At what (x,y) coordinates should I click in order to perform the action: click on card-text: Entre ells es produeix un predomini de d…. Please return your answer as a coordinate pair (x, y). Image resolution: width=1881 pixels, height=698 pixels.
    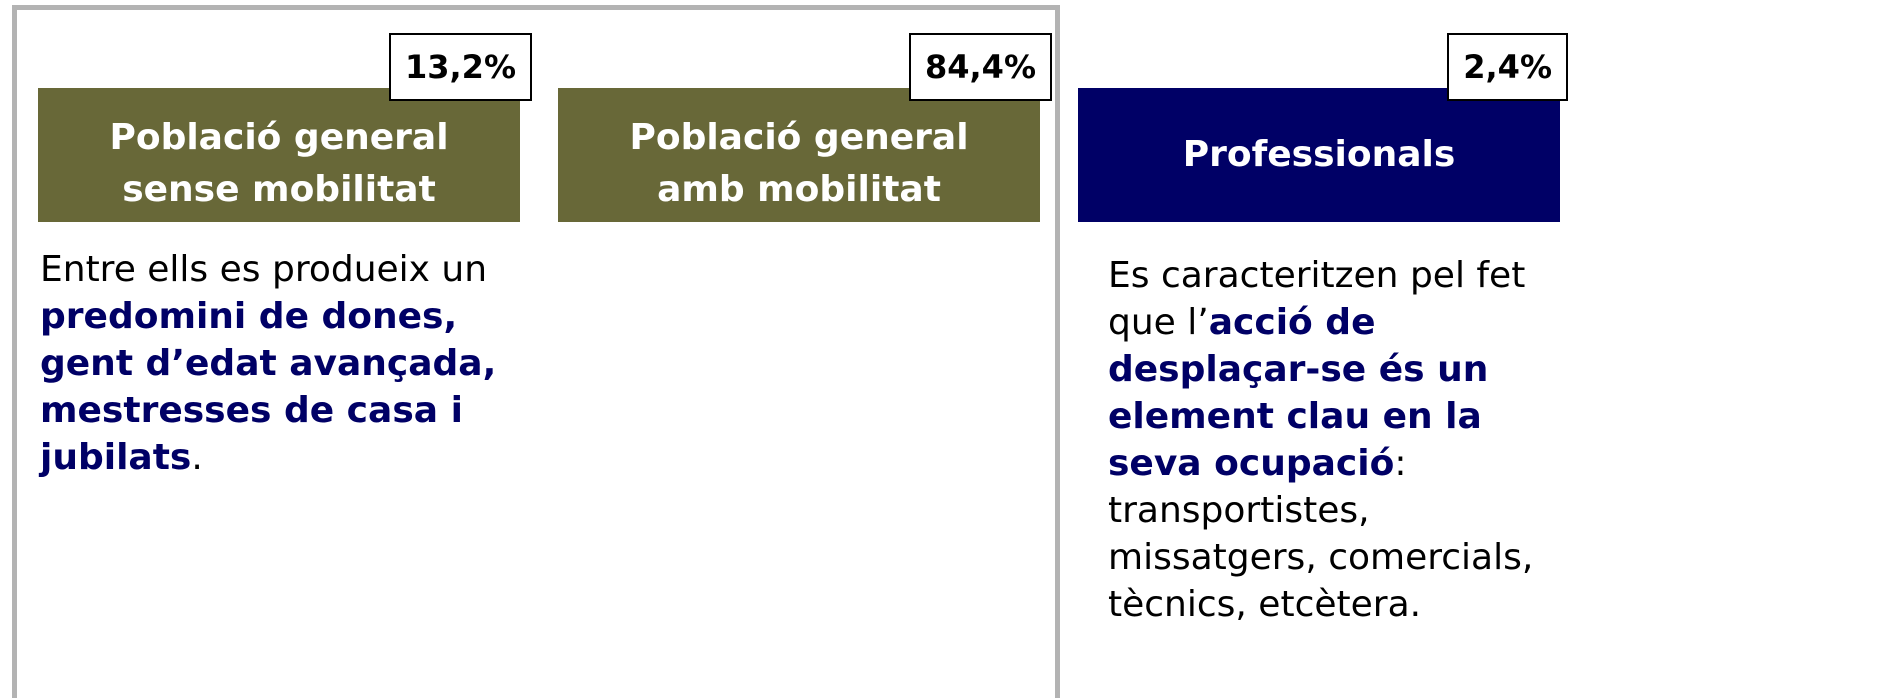
    Looking at the image, I should click on (280, 363).